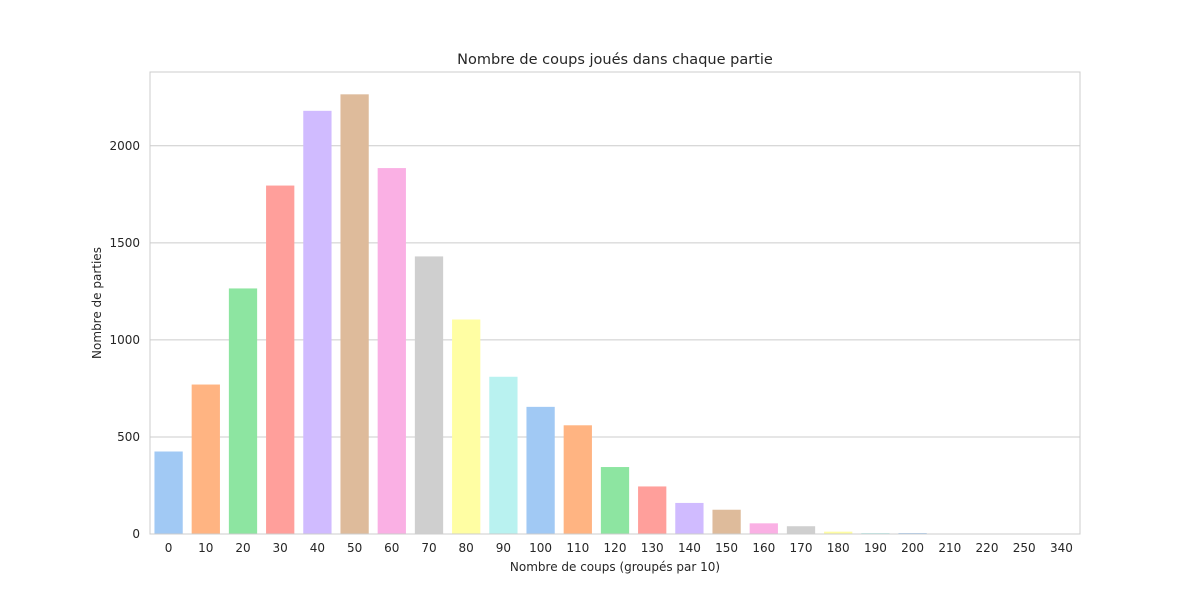  I want to click on x-tick-label: 110, so click(577, 548).